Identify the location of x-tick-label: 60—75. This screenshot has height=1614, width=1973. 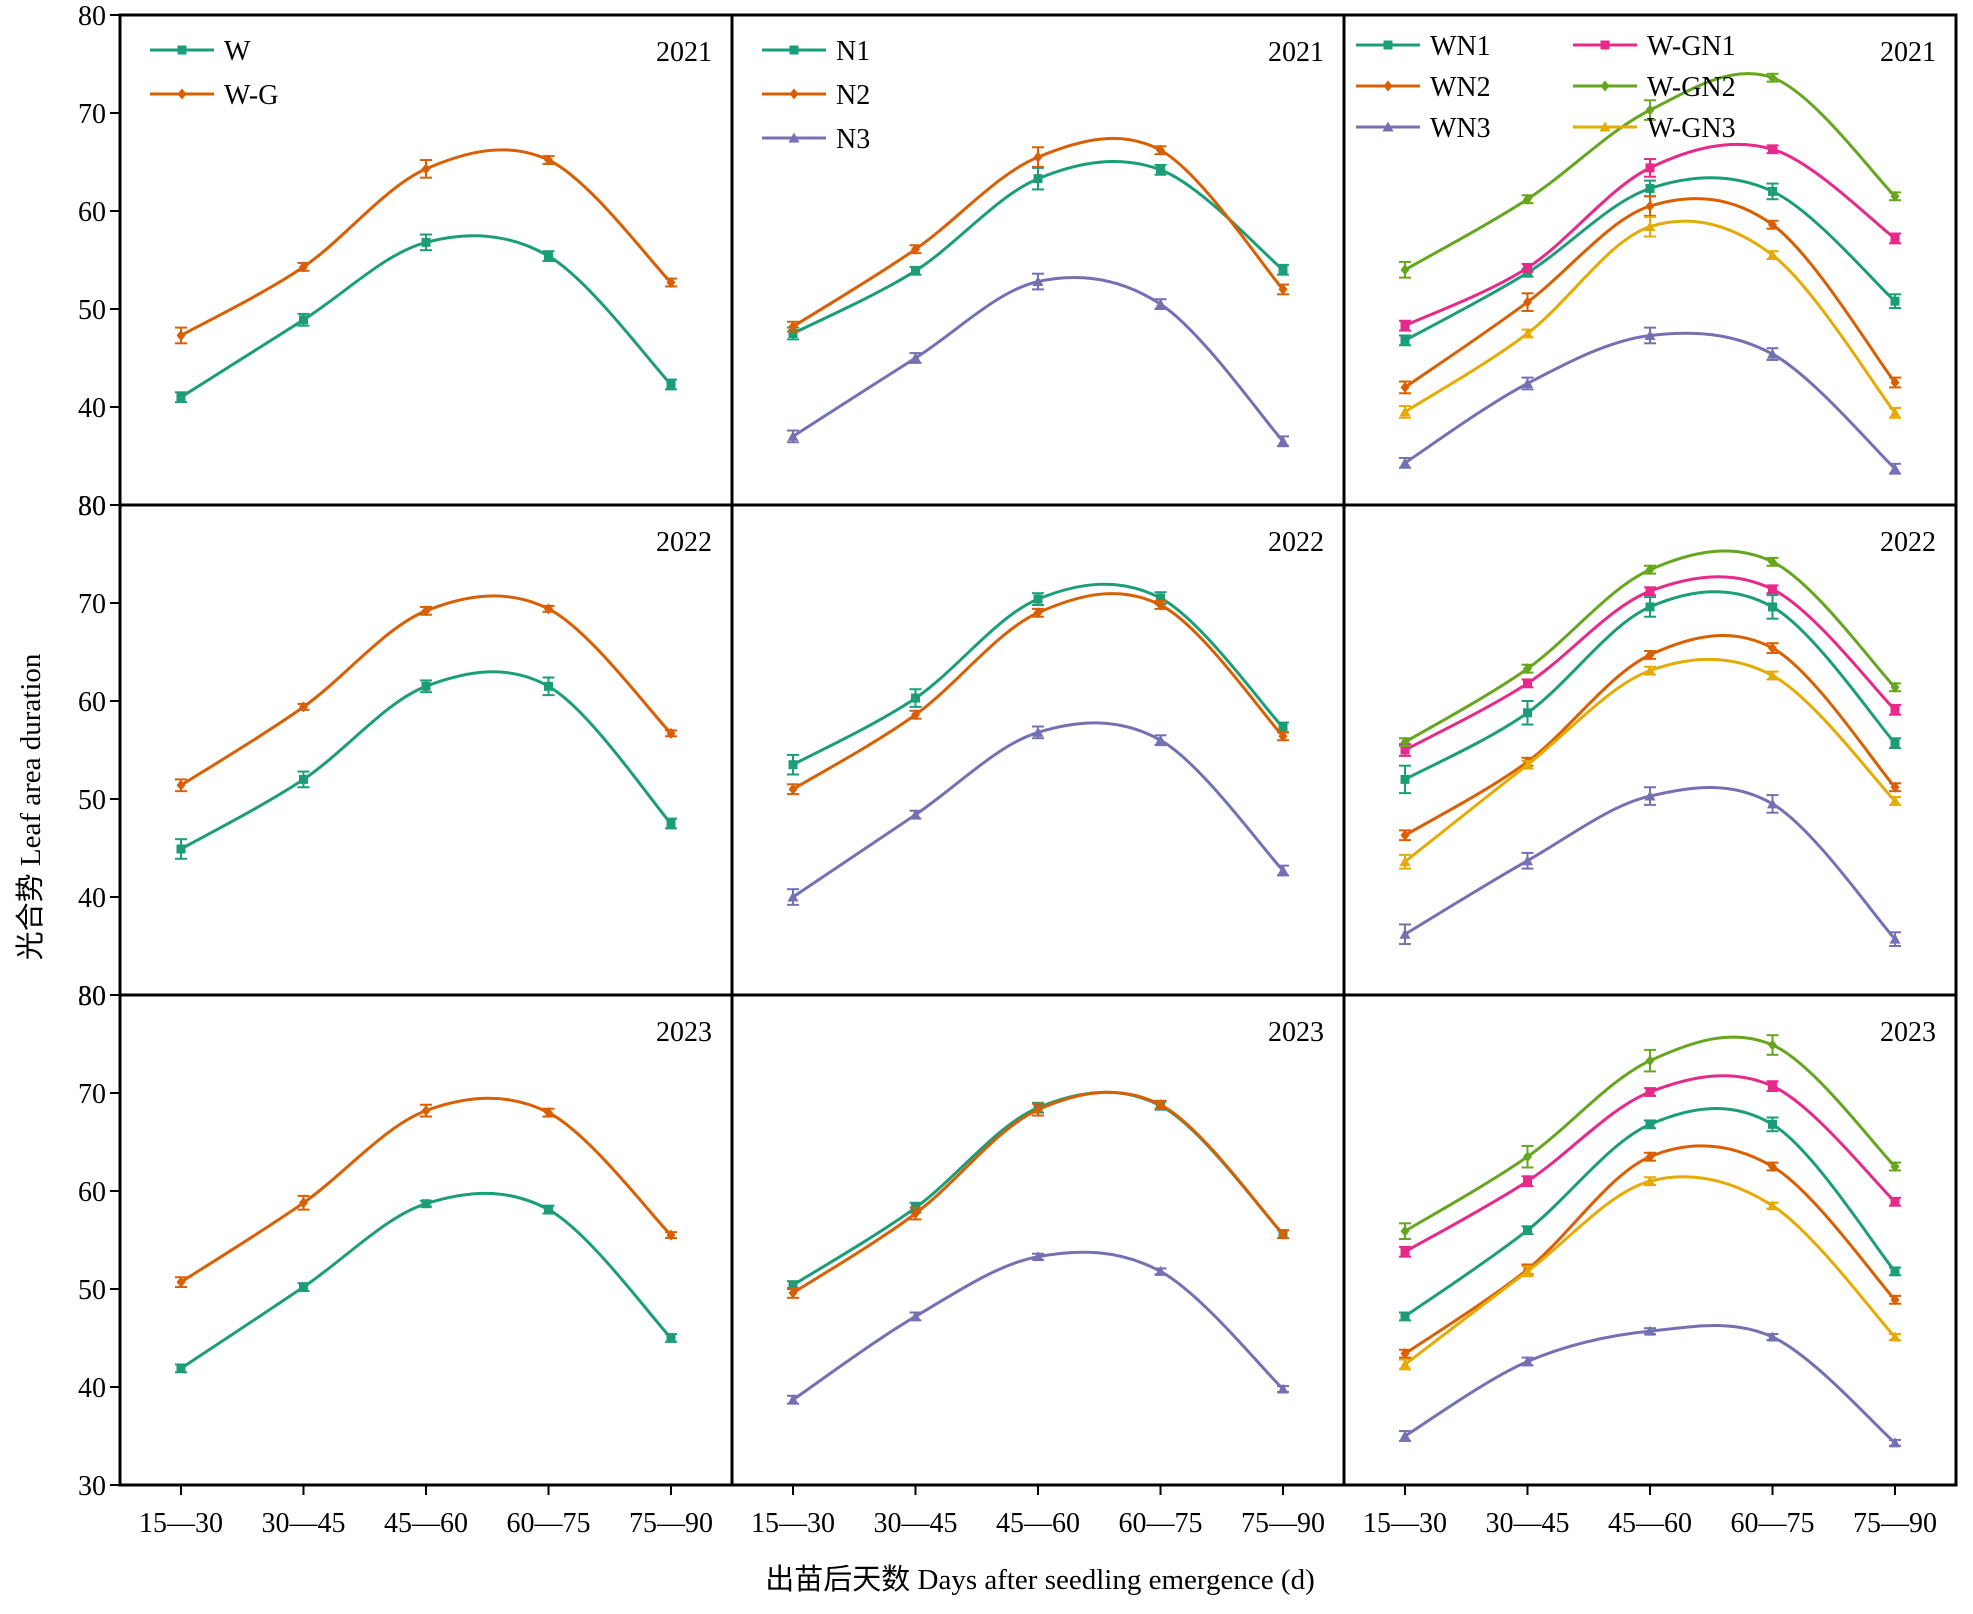
(549, 1523).